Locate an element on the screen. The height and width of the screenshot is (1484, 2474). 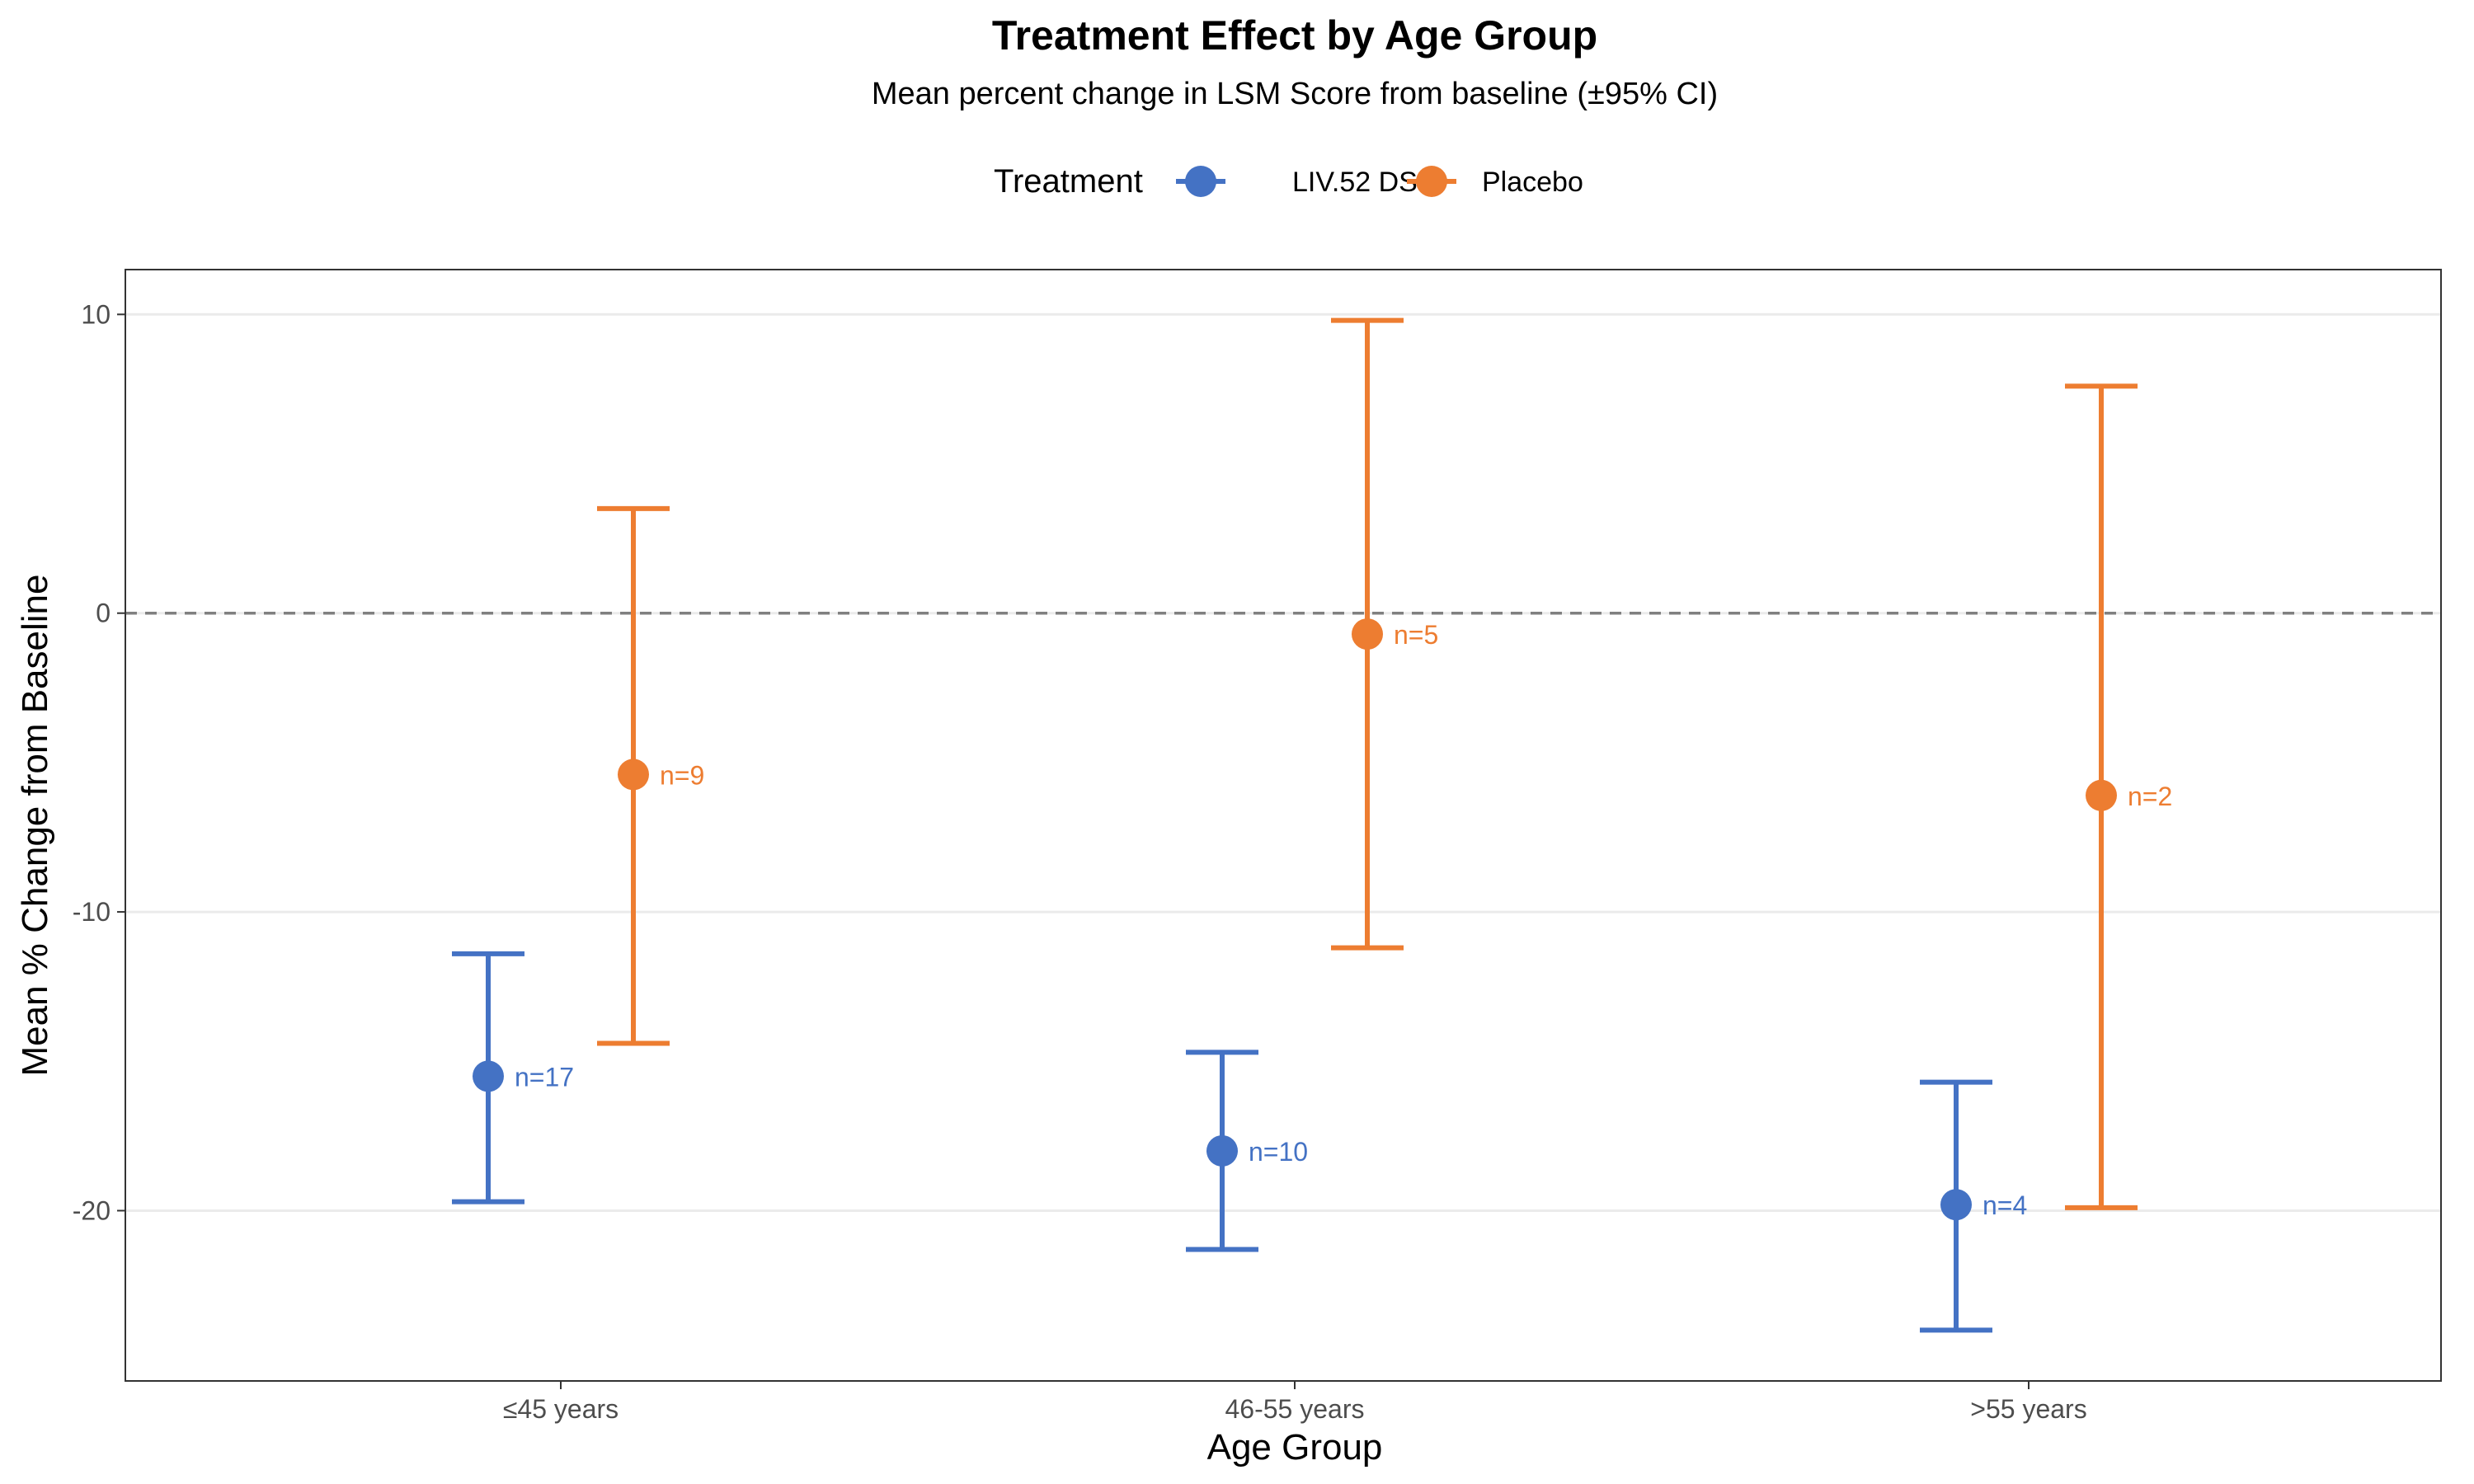
legend-title: Treatment is located at coordinates (1068, 181).